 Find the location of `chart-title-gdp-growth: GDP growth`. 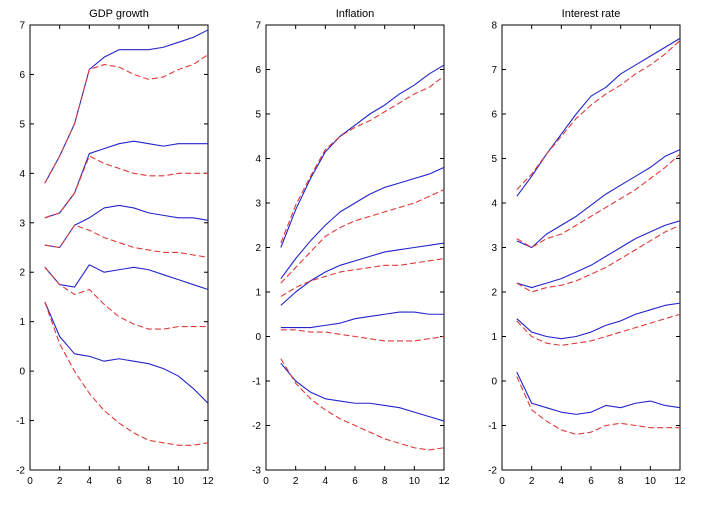

chart-title-gdp-growth: GDP growth is located at coordinates (119, 14).